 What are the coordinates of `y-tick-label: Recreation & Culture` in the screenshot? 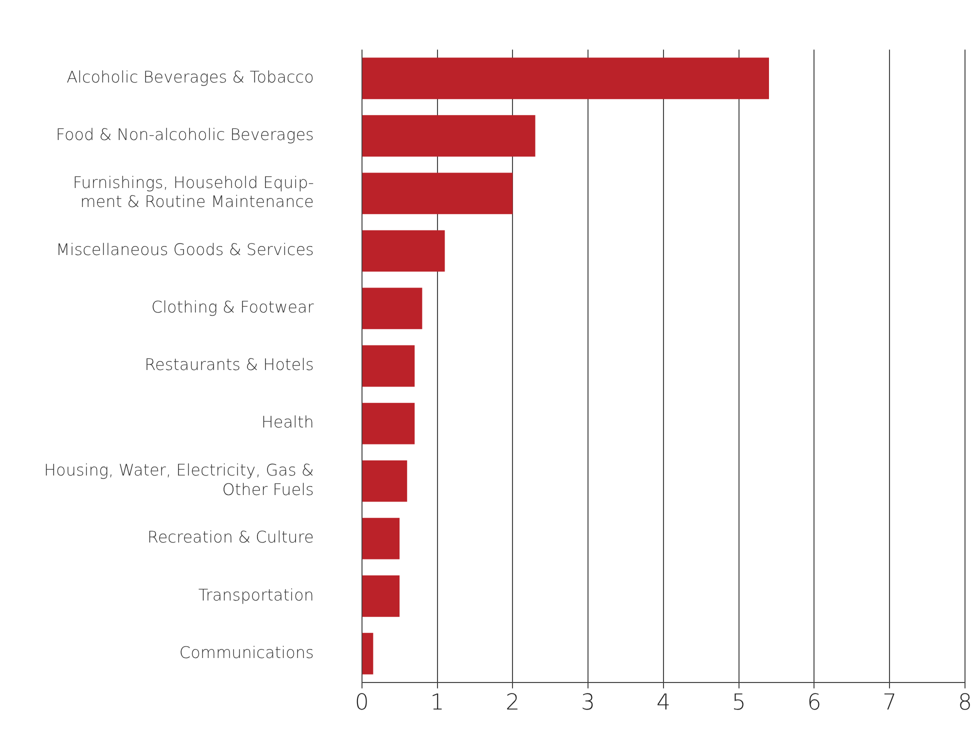 It's located at (230, 537).